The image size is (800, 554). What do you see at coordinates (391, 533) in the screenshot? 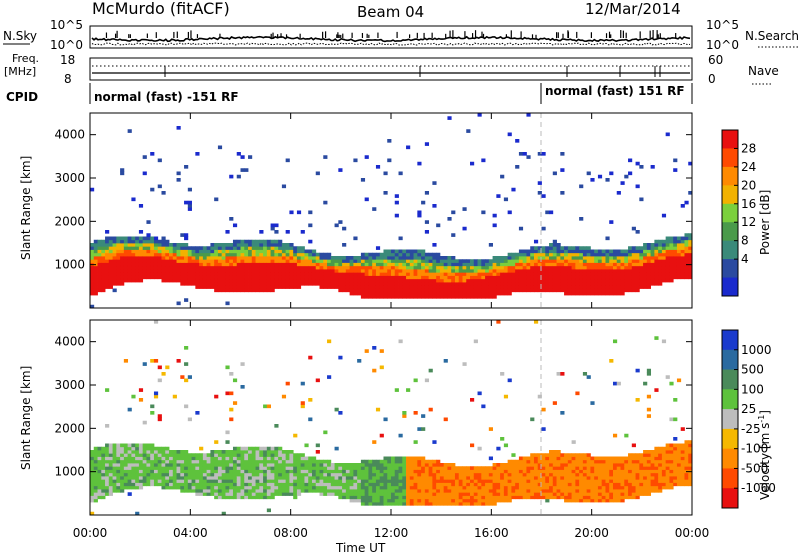
I see `x-tick-label: 12:00` at bounding box center [391, 533].